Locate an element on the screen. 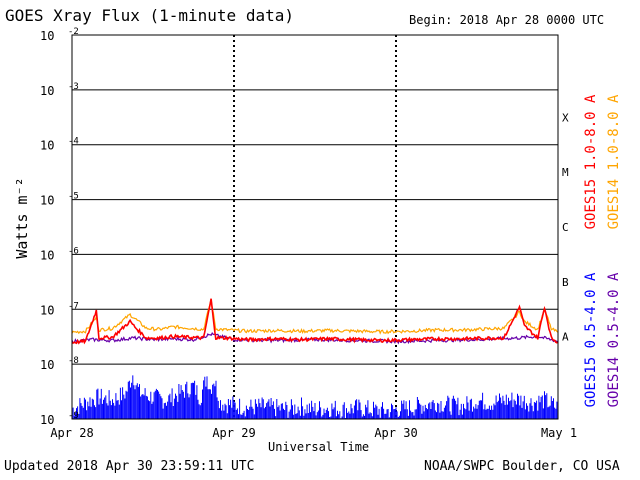 The width and height of the screenshot is (640, 480). legend-label: GOES14 1.0-8.0 A is located at coordinates (614, 162).